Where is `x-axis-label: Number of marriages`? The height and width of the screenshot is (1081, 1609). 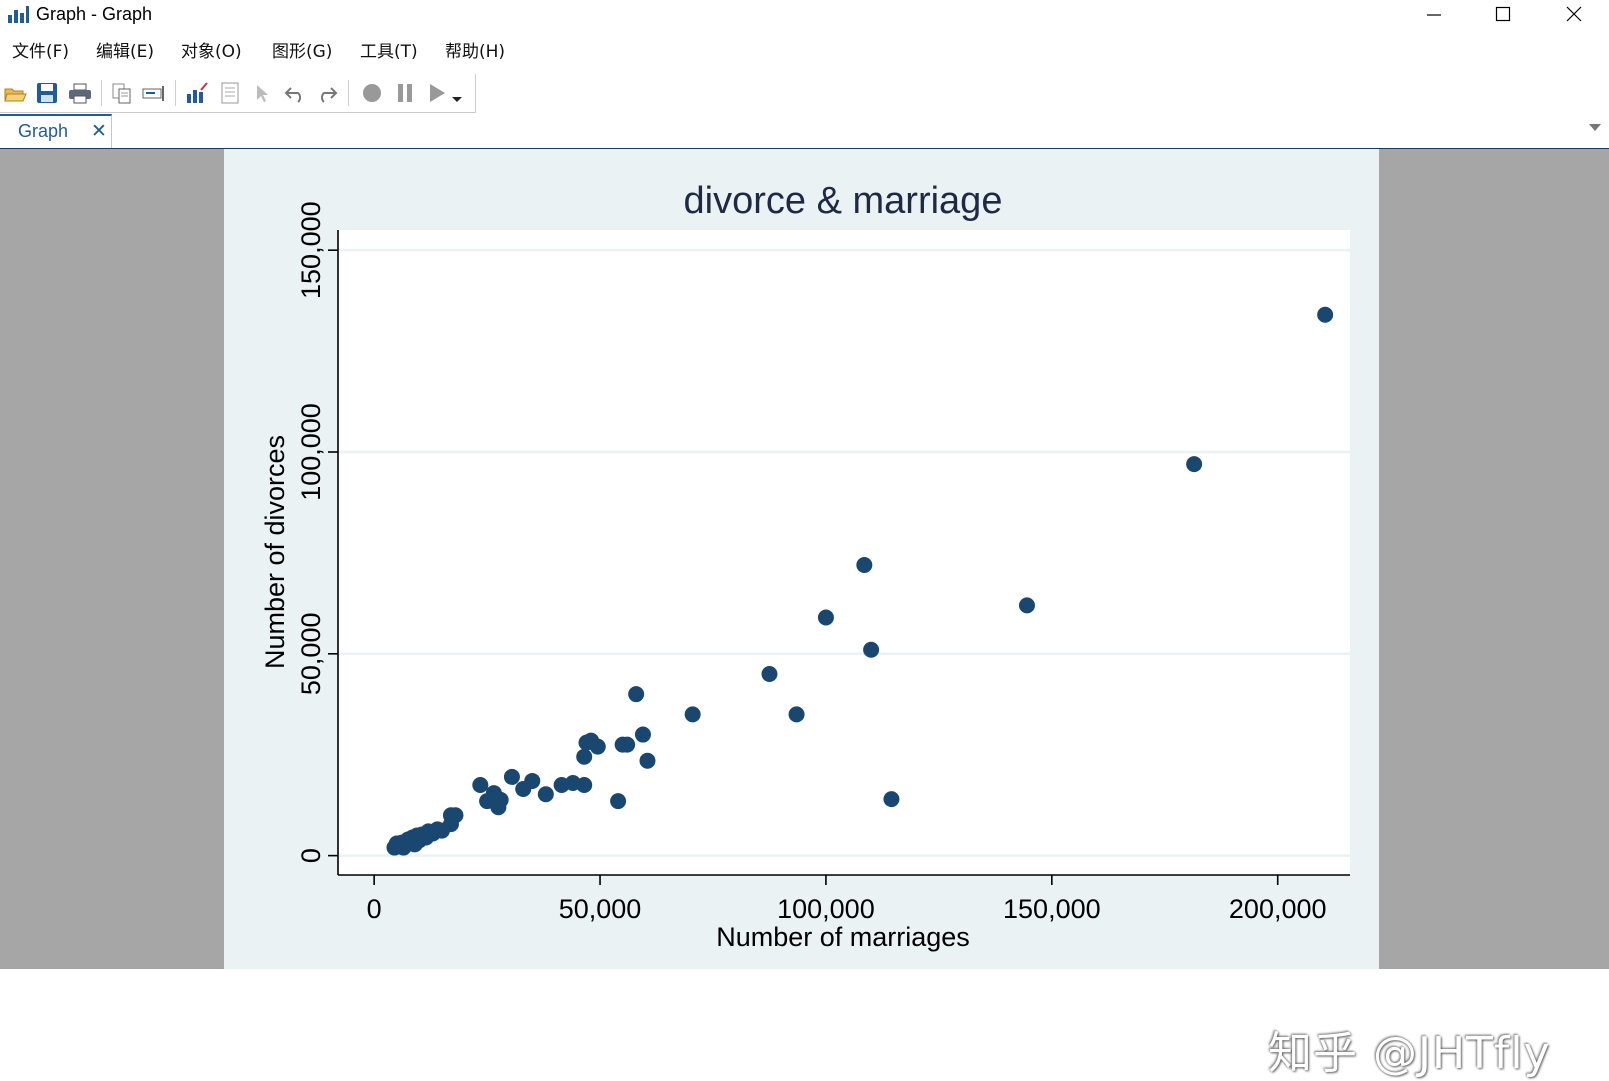 x-axis-label: Number of marriages is located at coordinates (843, 937).